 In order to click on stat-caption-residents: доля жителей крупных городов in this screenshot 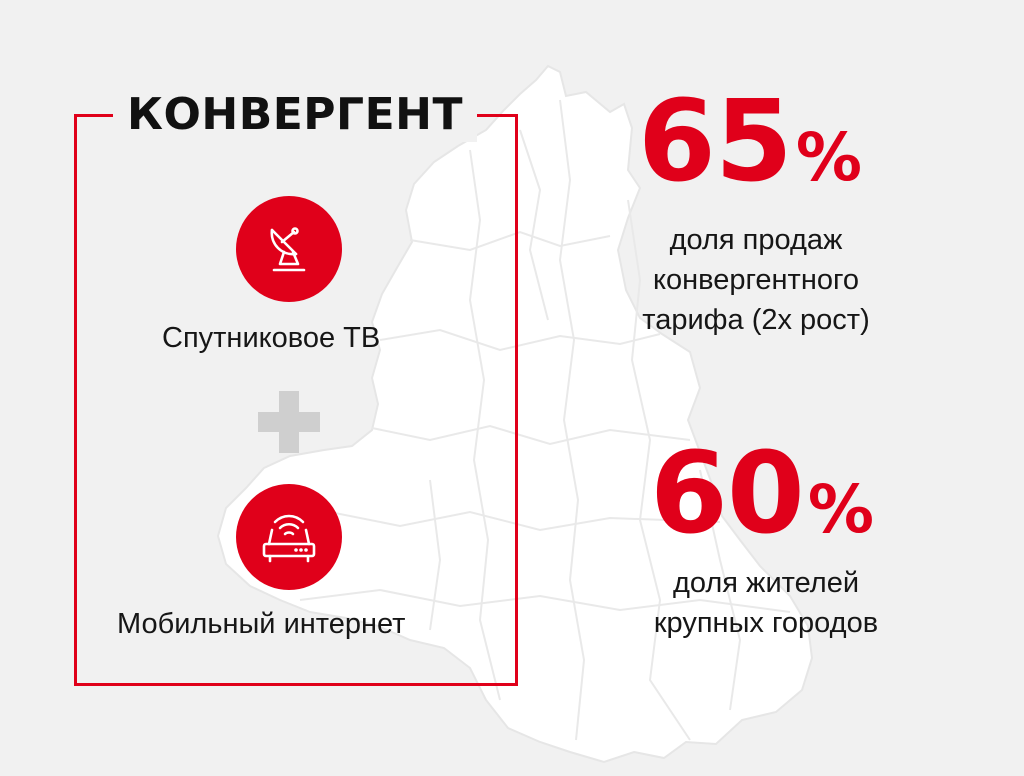, I will do `click(766, 603)`.